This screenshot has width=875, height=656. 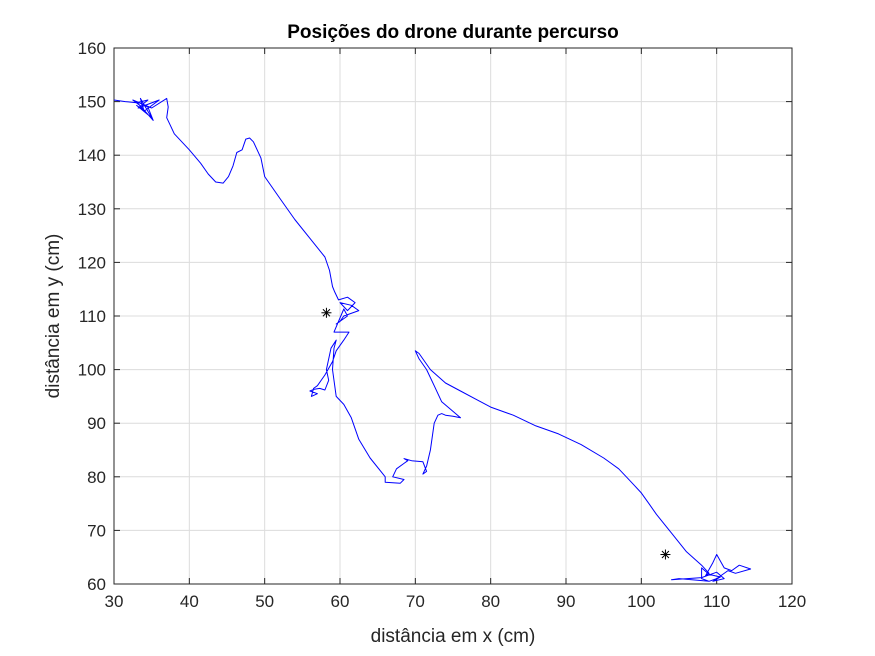 I want to click on y-tick-label: 110, so click(x=92, y=316).